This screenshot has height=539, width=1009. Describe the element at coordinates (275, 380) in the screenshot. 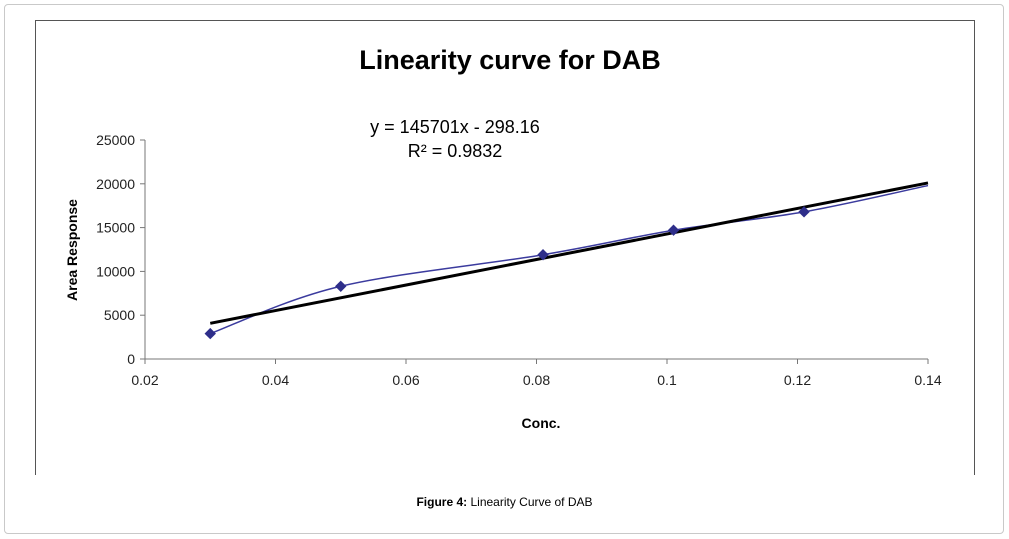

I see `x-tick-label: 0.04` at that location.